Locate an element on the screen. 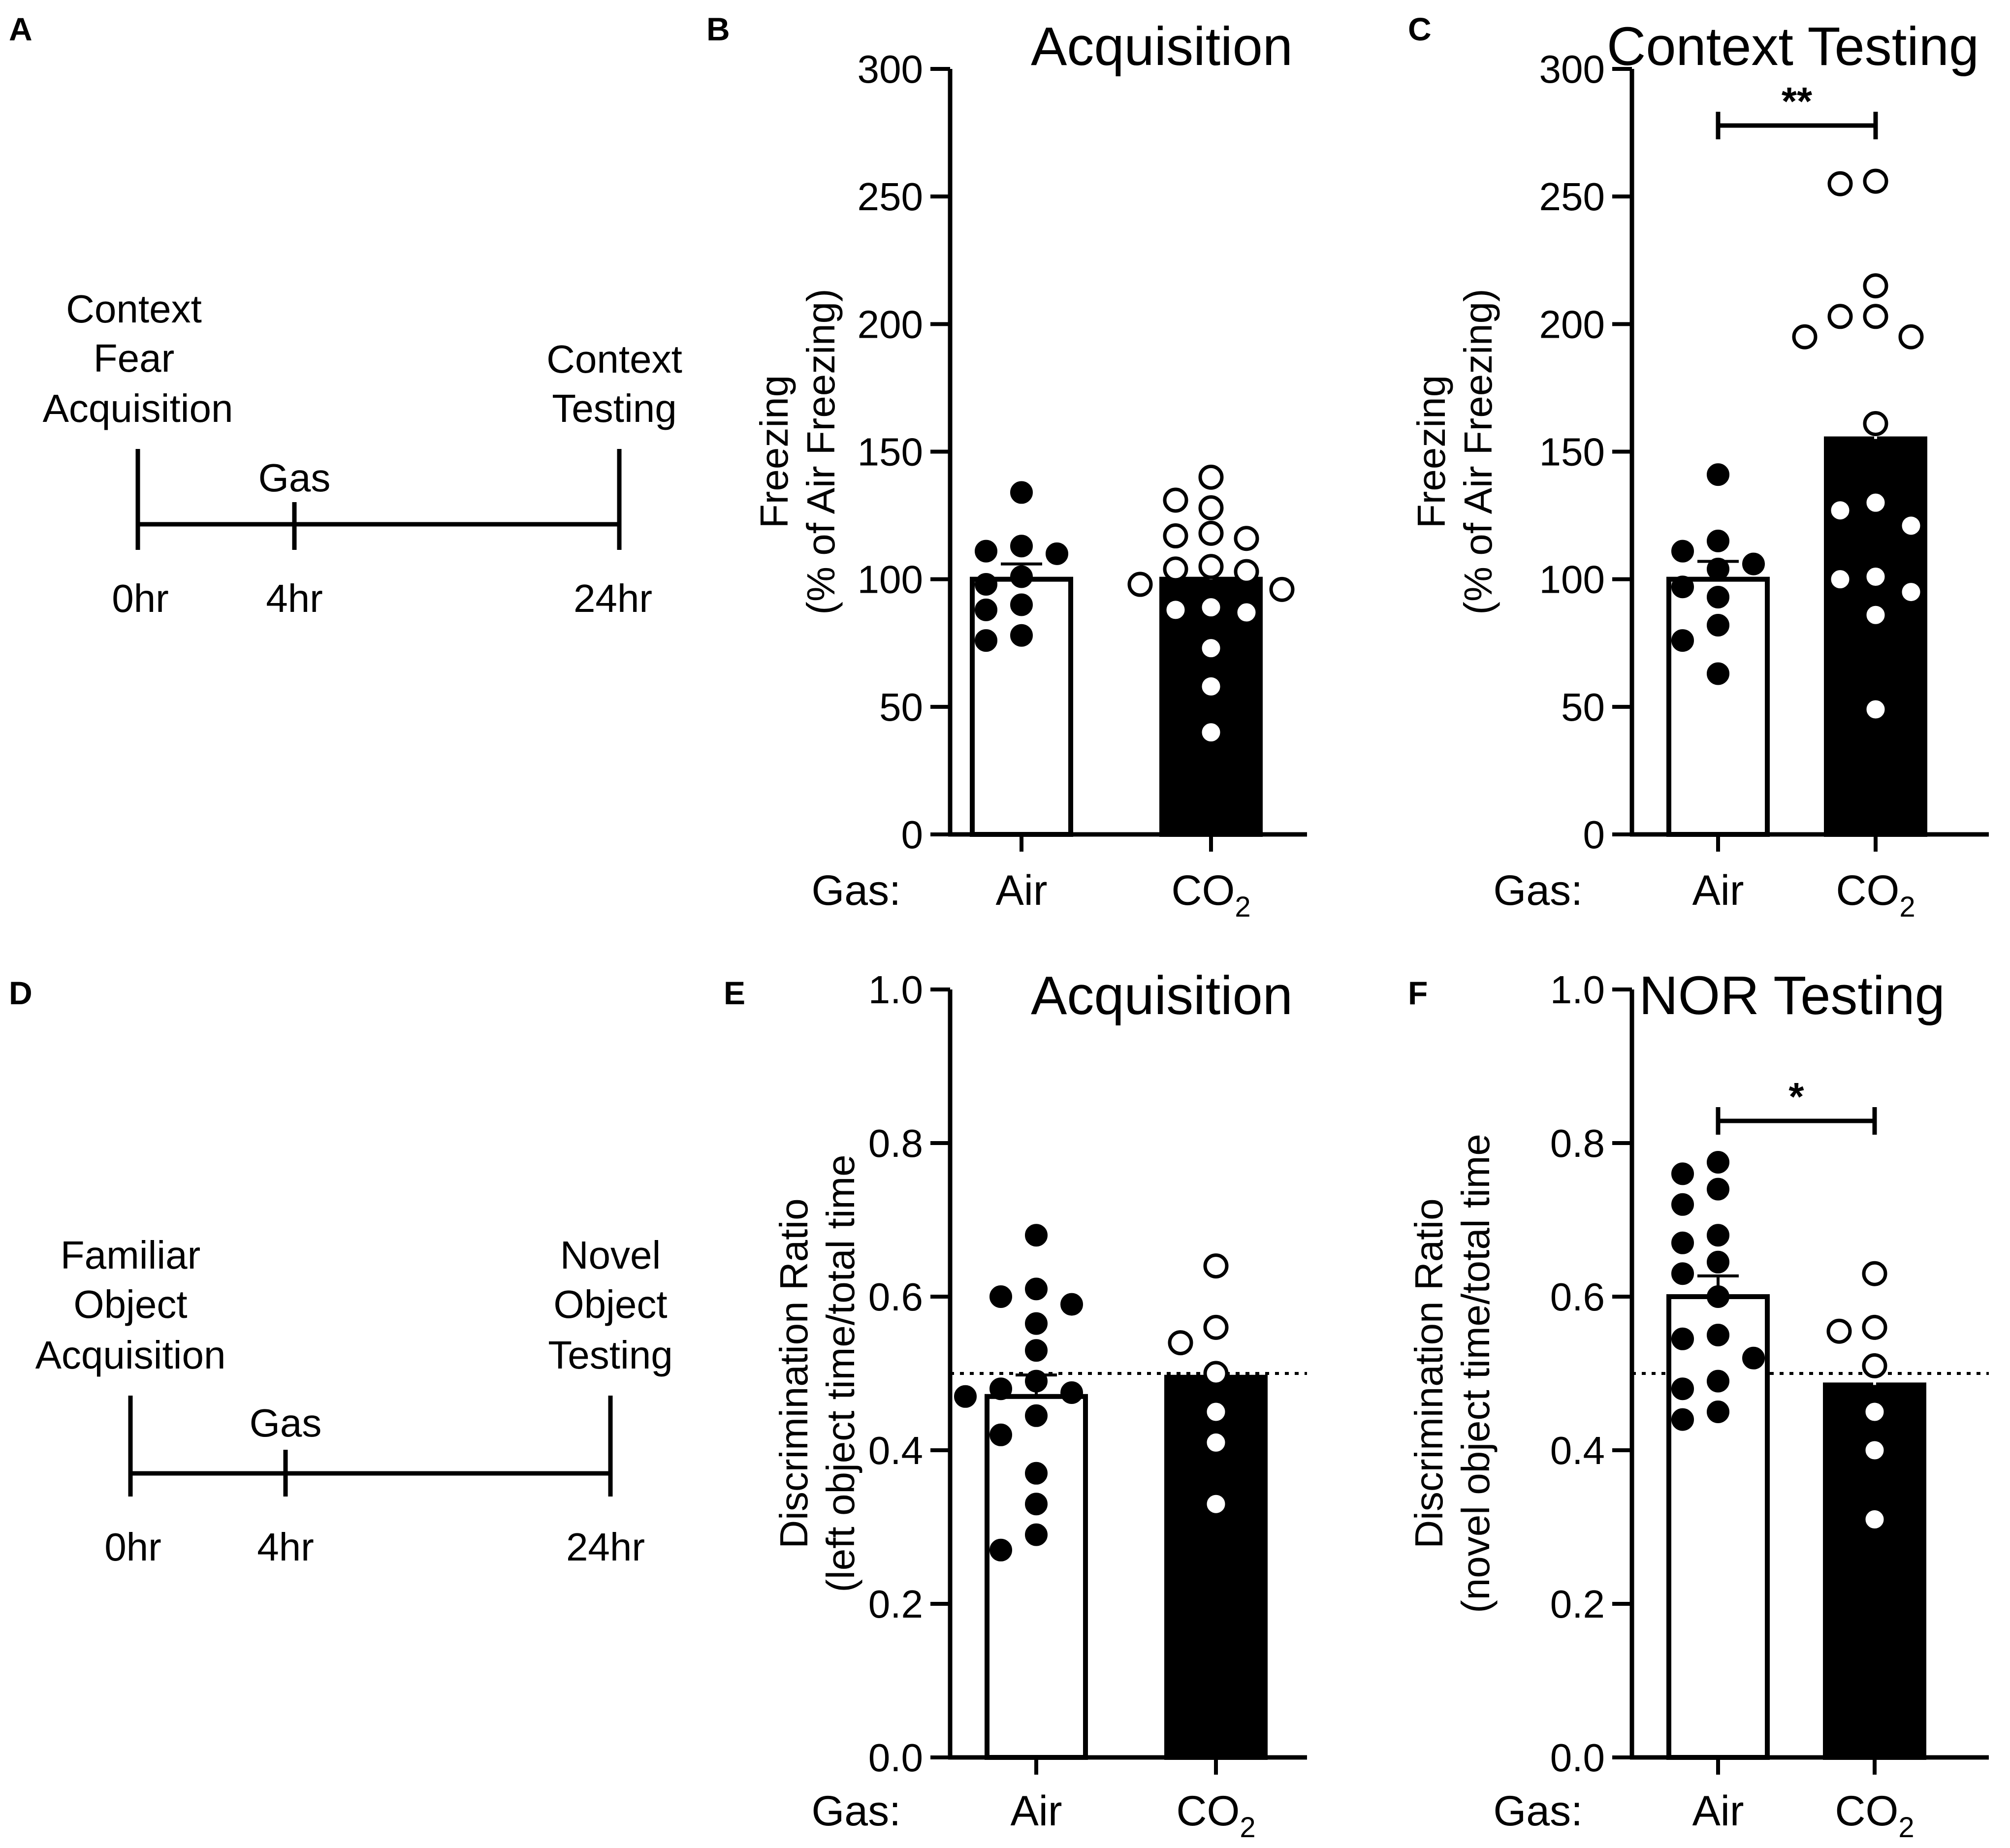 The width and height of the screenshot is (2010, 1848). chart-title: Acquisition is located at coordinates (1162, 995).